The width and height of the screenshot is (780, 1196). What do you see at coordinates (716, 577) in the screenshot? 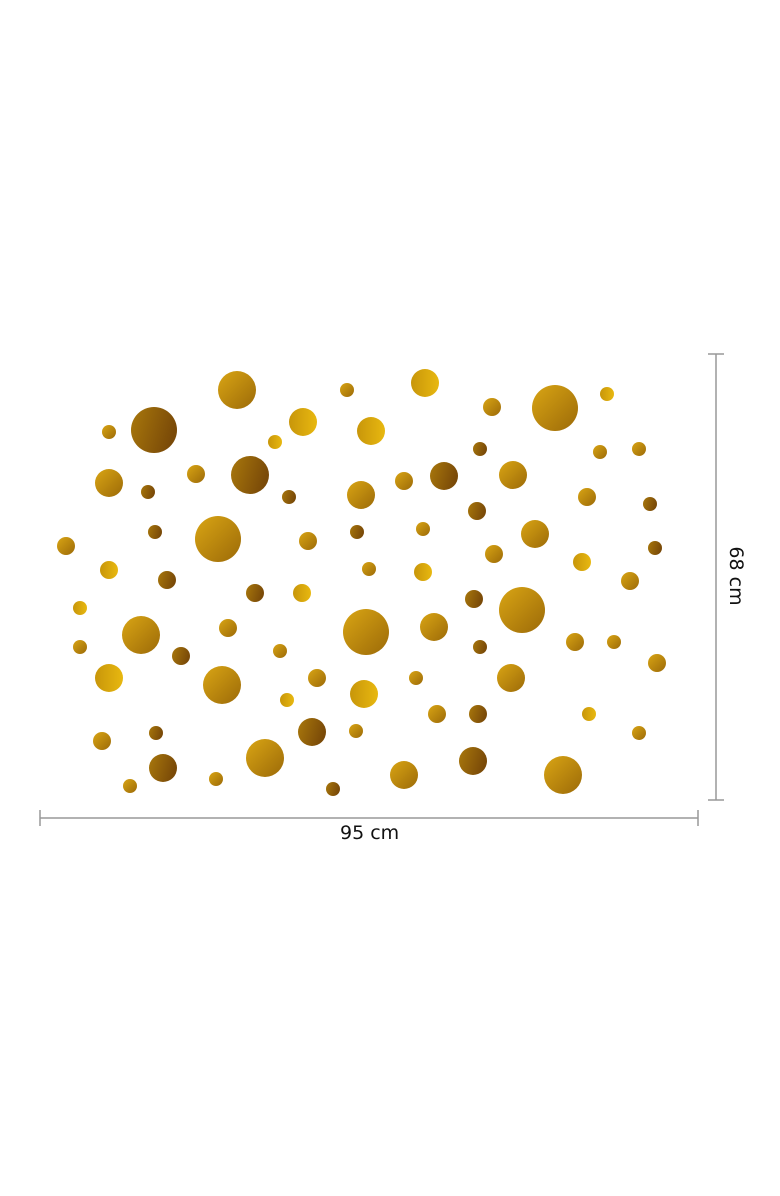
I see `height-dimension-line` at bounding box center [716, 577].